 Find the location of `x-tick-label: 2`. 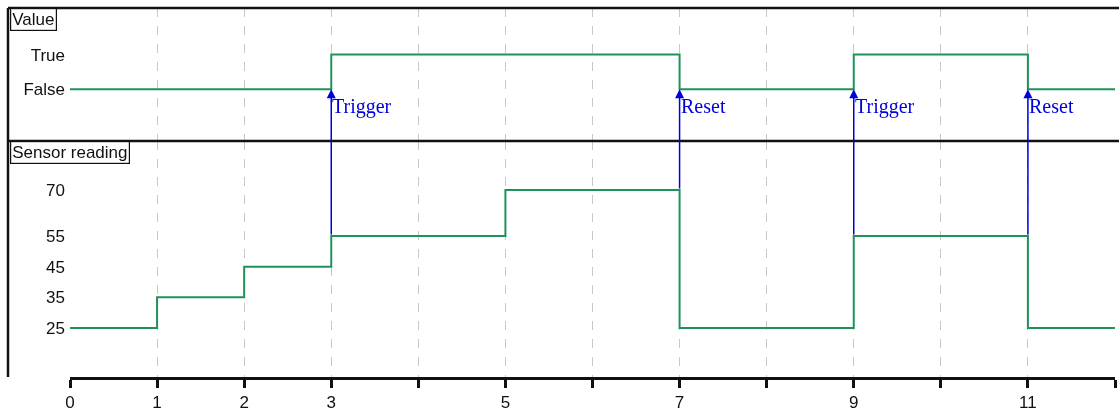

x-tick-label: 2 is located at coordinates (244, 403).